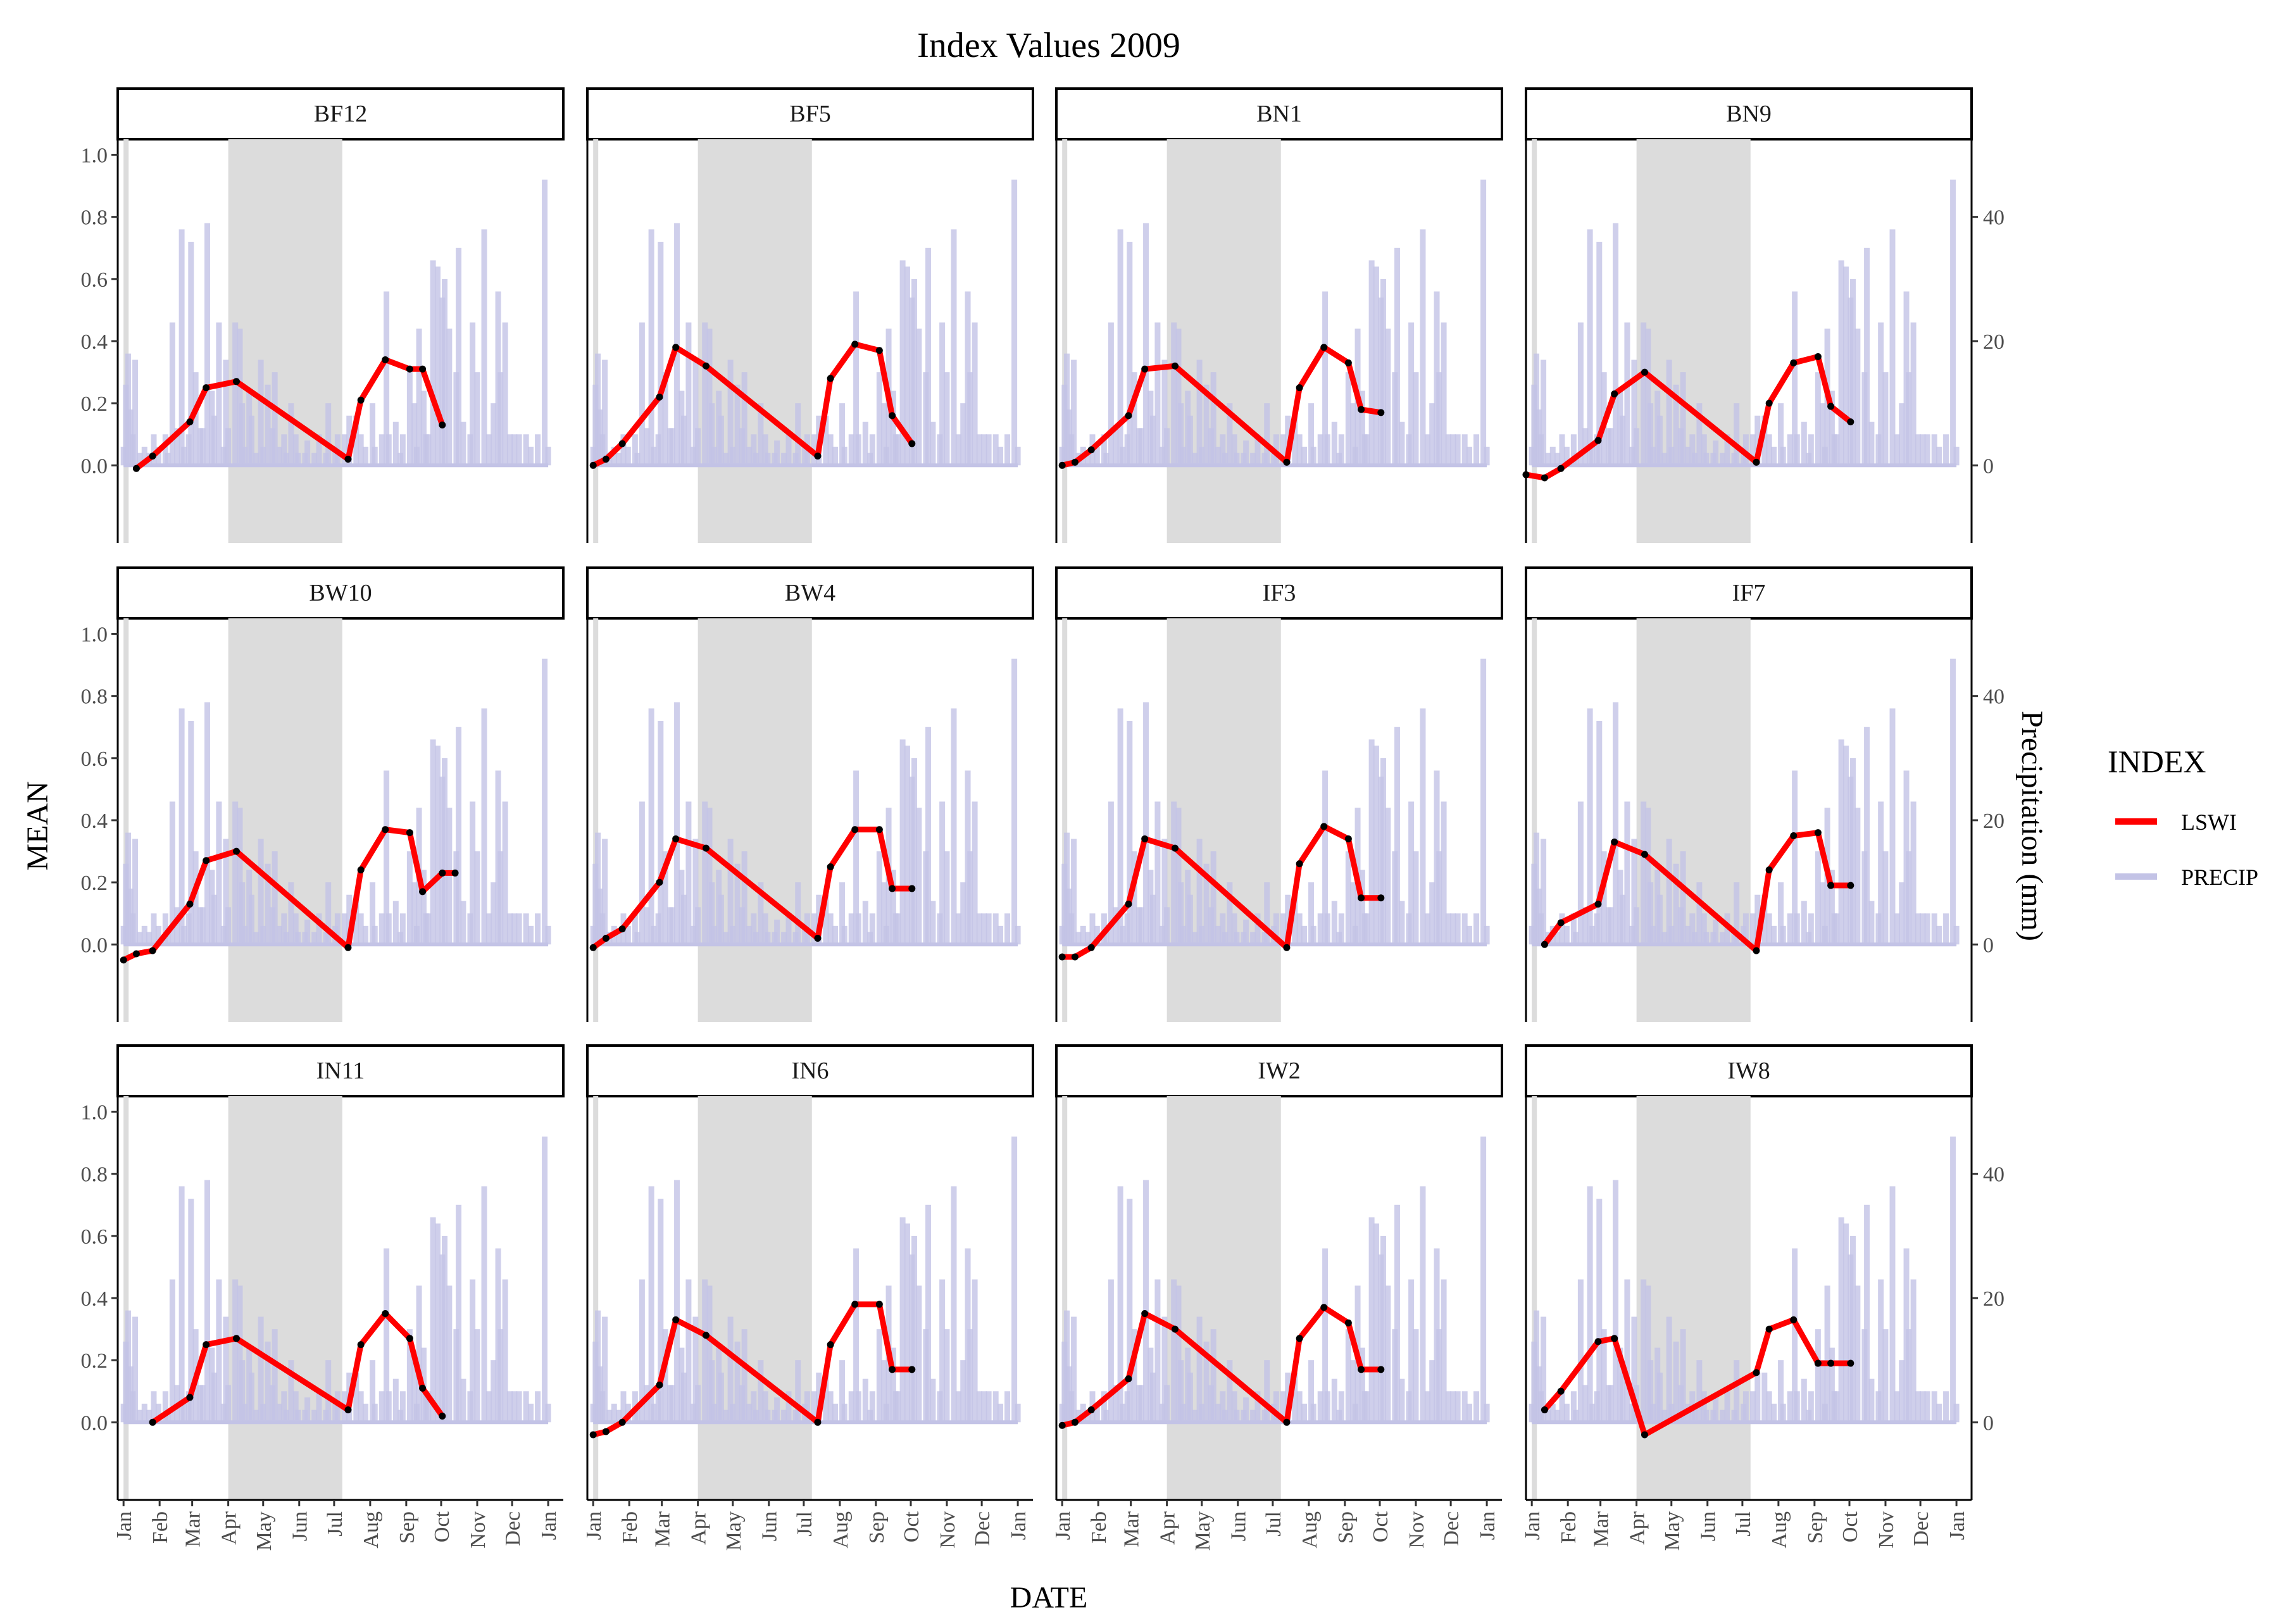 The image size is (2295, 1624). Describe the element at coordinates (95, 697) in the screenshot. I see `y-tick-label: 0.8` at that location.